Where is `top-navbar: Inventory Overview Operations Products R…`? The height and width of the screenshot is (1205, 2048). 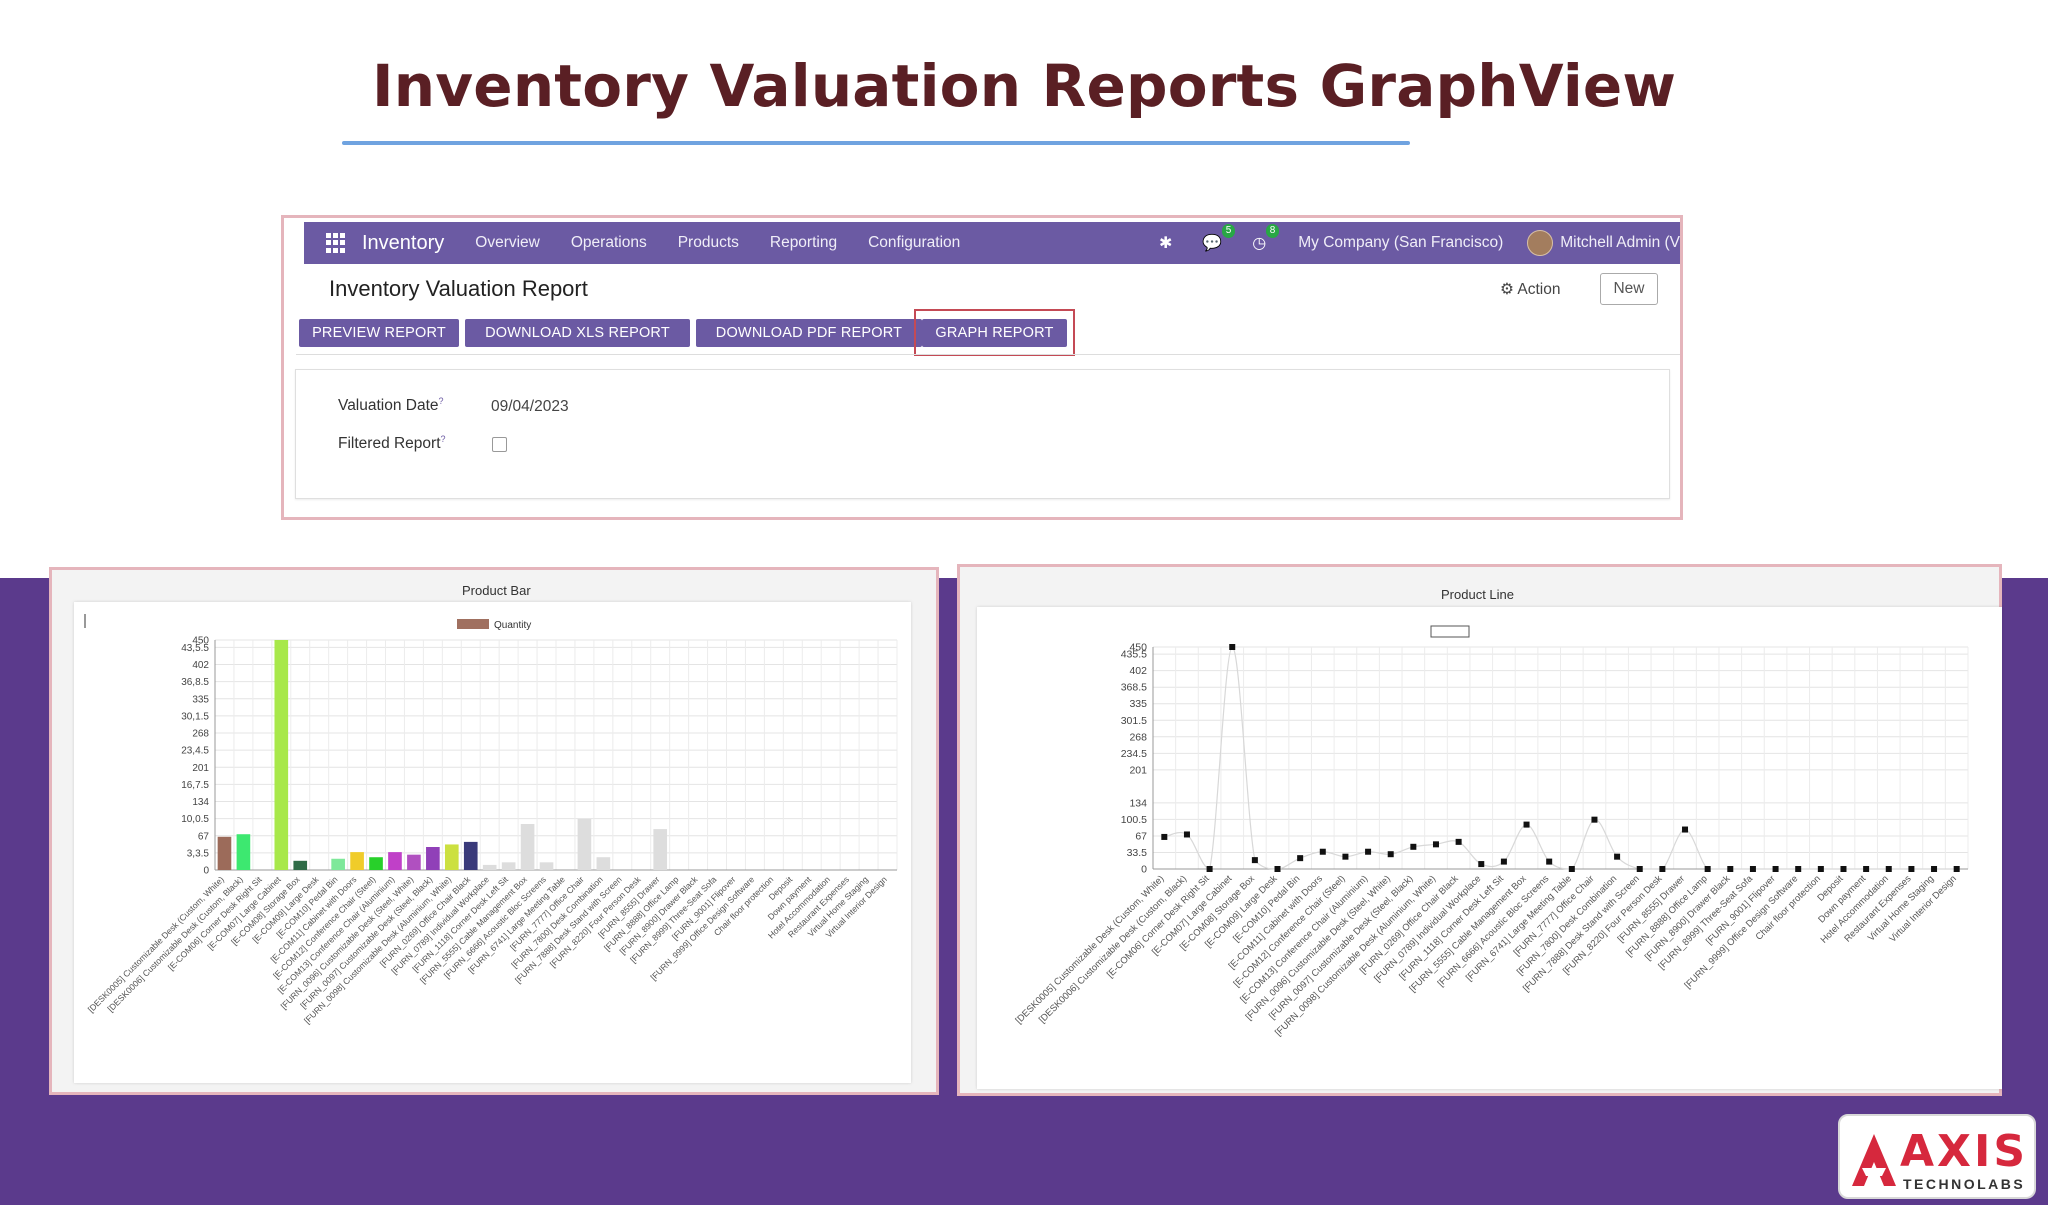 top-navbar: Inventory Overview Operations Products R… is located at coordinates (992, 243).